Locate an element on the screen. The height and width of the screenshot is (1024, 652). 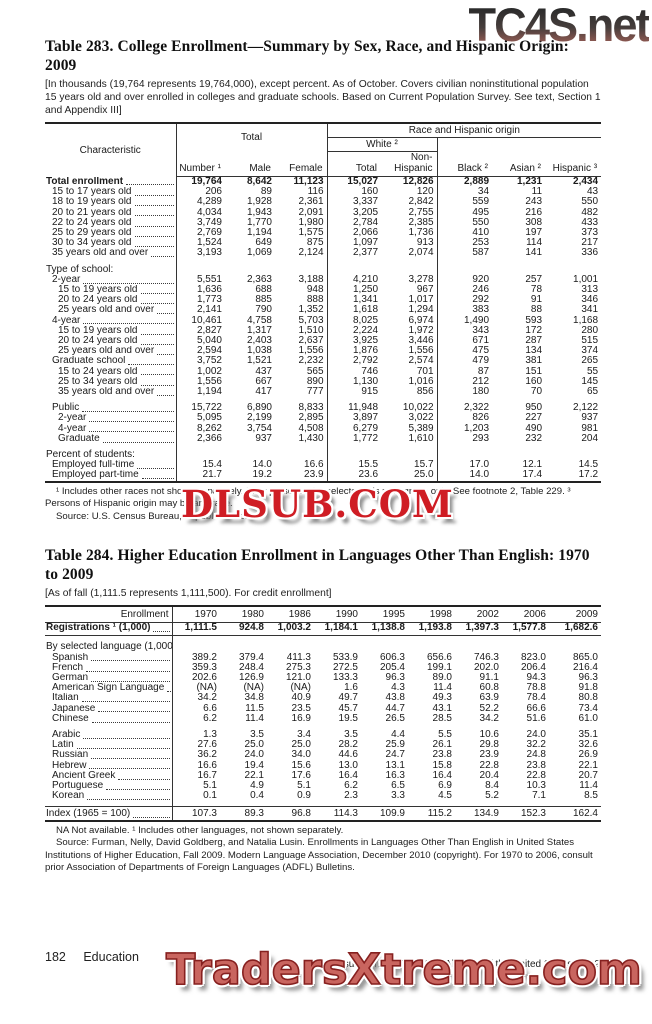
cell-value: 1,203 is located at coordinates (476, 428).